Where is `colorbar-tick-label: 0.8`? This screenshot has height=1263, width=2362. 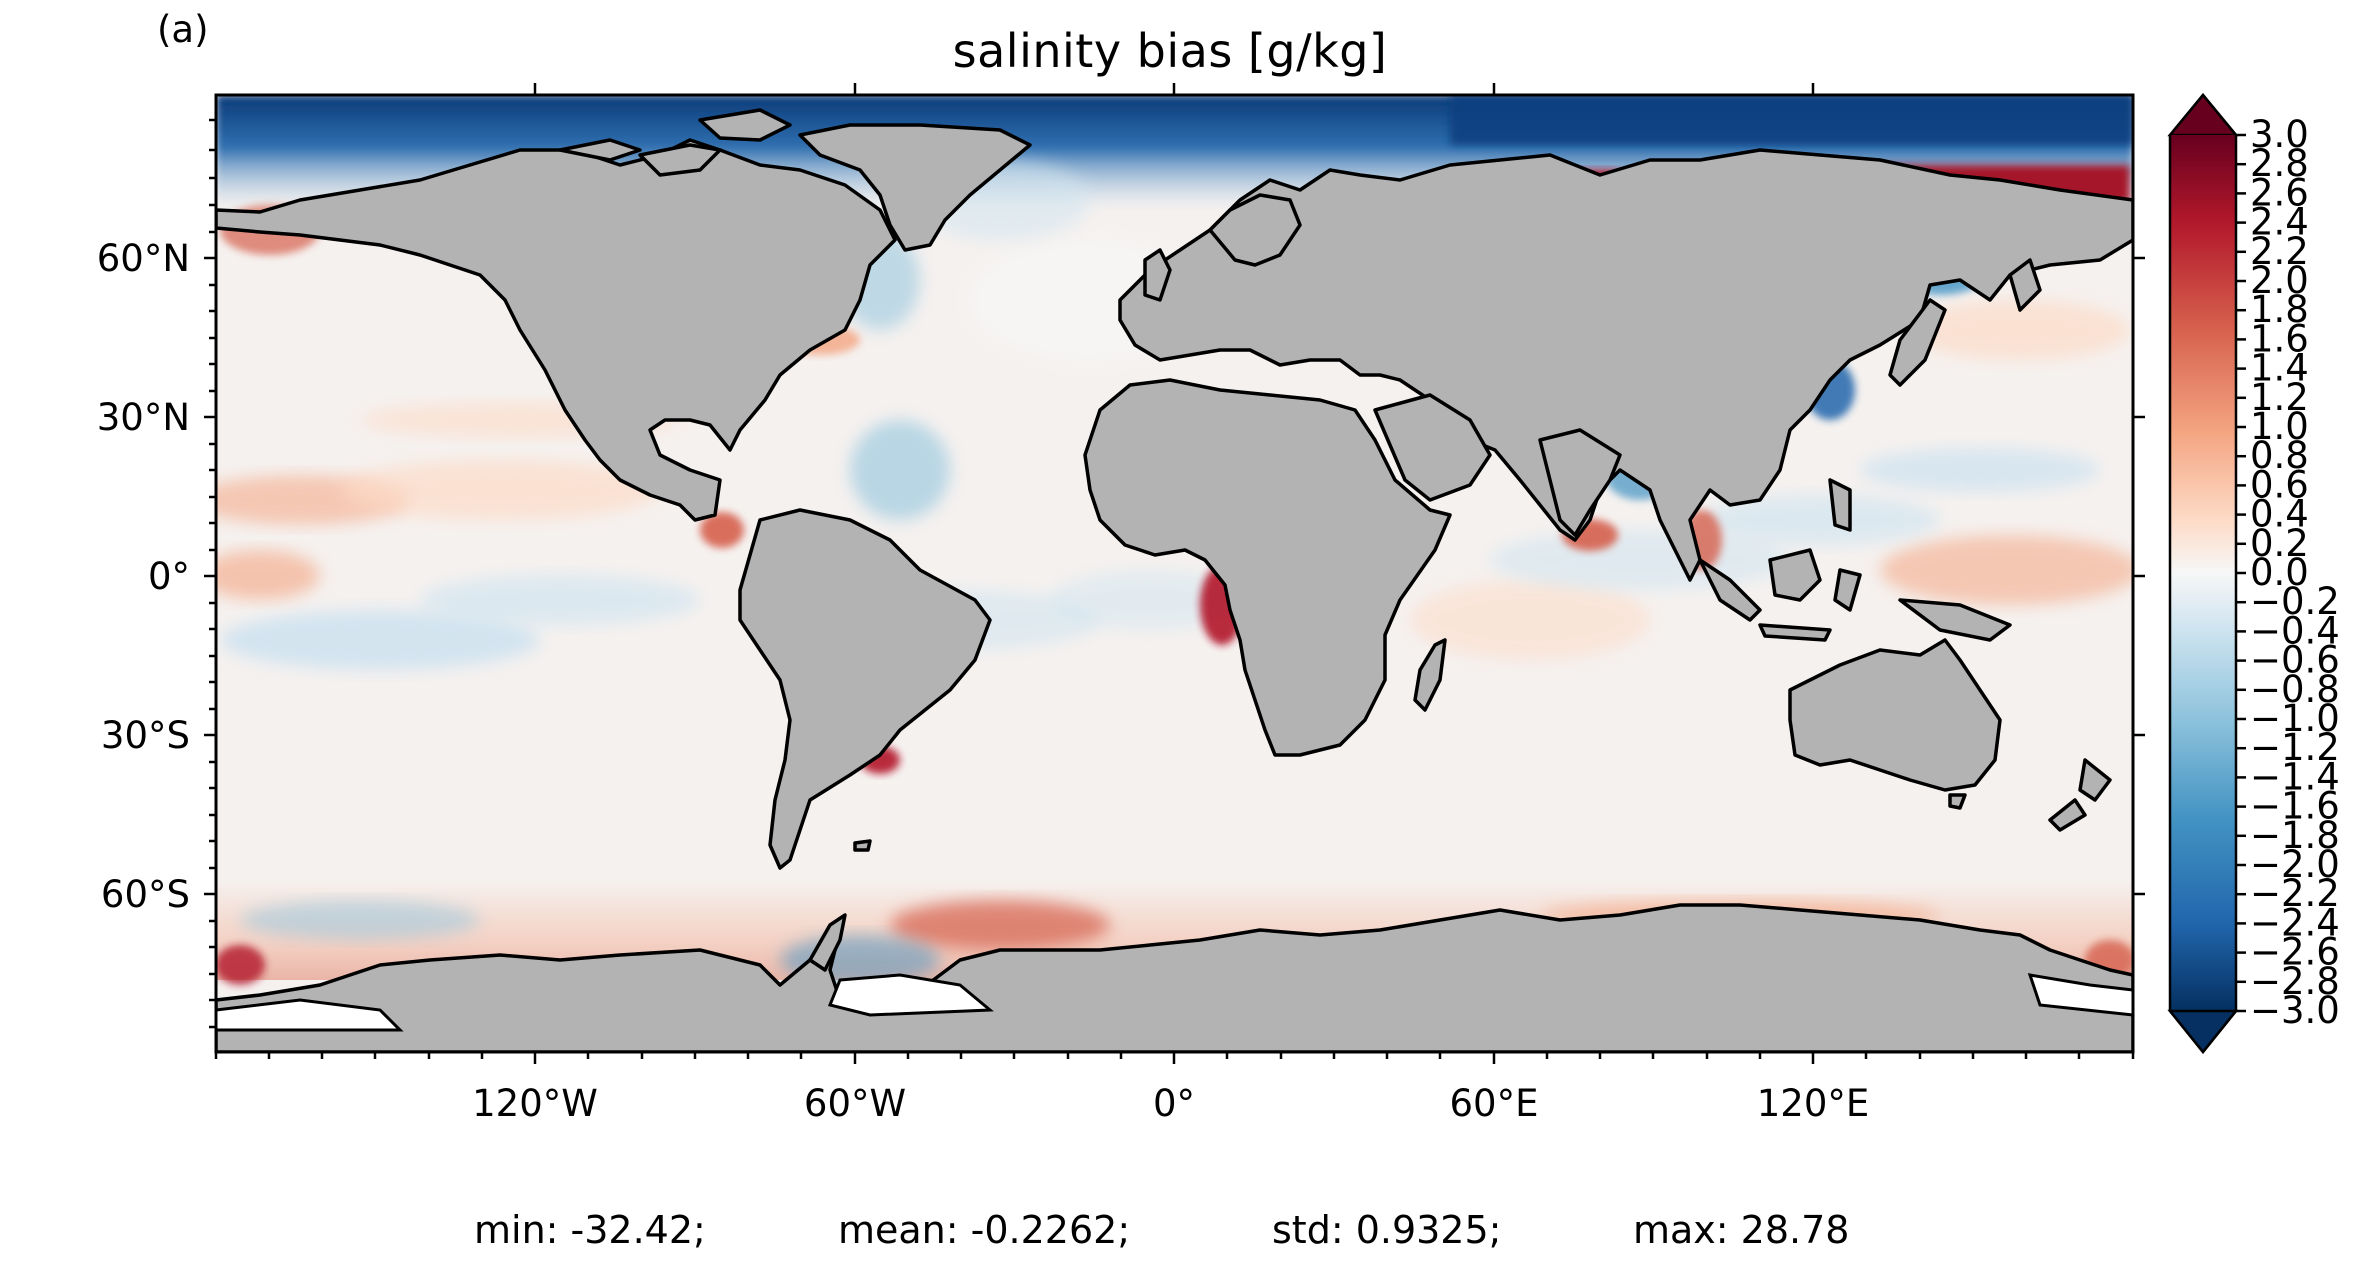
colorbar-tick-label: 0.8 is located at coordinates (2279, 455).